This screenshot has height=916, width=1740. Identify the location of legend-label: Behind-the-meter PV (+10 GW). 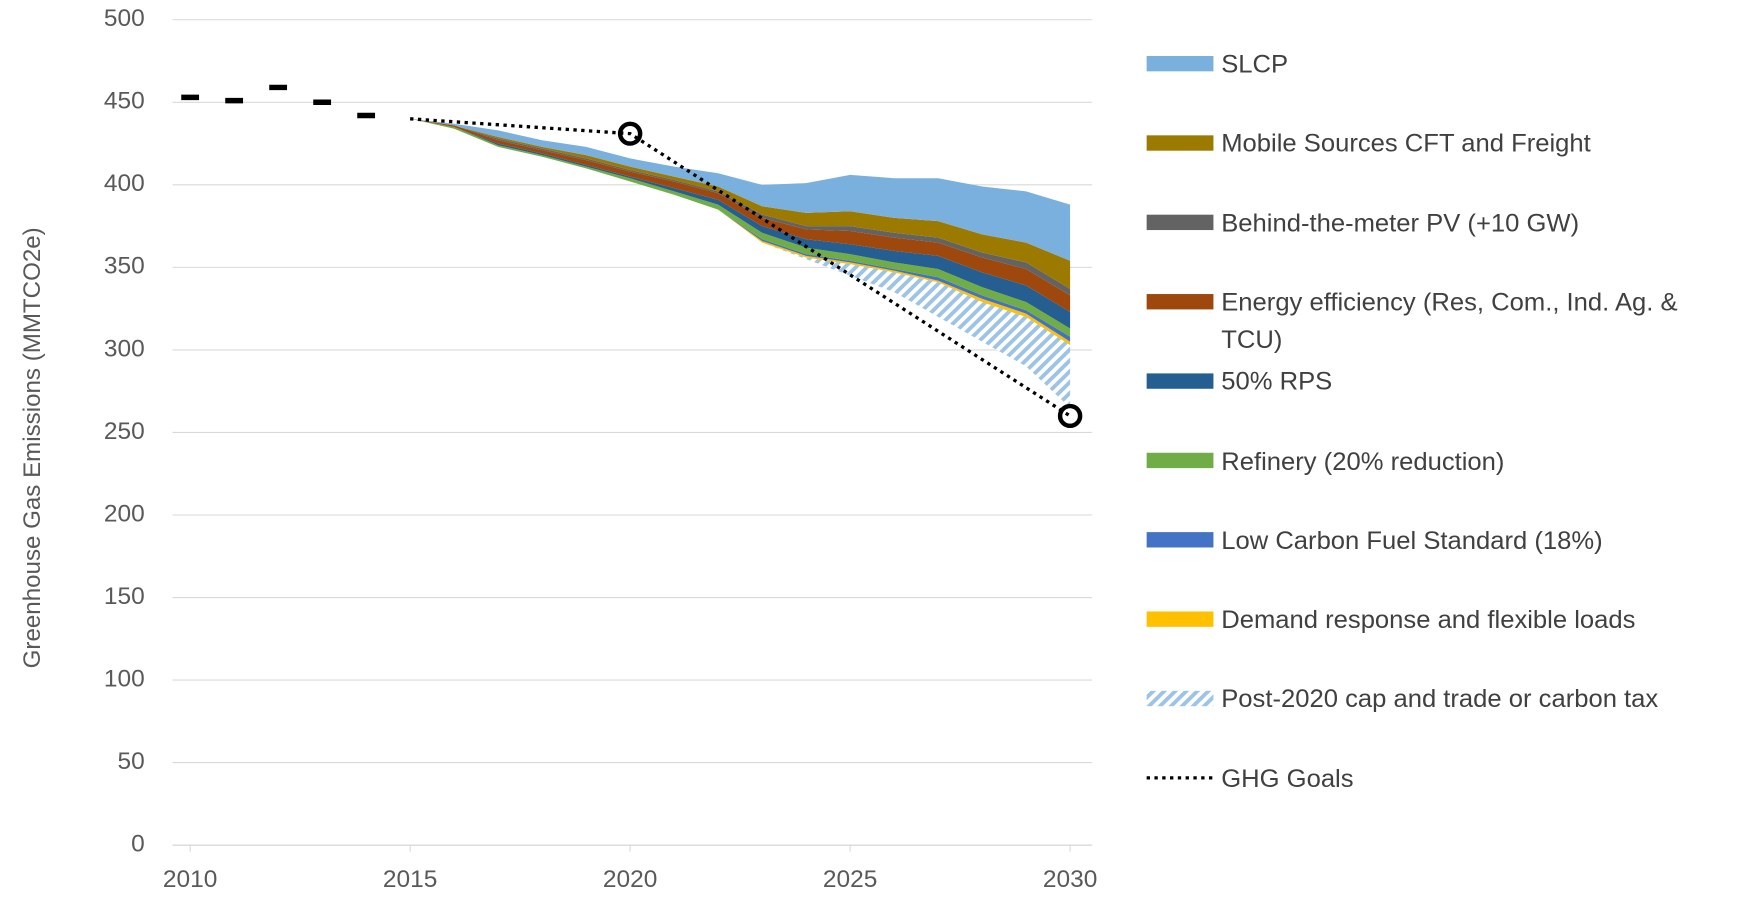
(1400, 222).